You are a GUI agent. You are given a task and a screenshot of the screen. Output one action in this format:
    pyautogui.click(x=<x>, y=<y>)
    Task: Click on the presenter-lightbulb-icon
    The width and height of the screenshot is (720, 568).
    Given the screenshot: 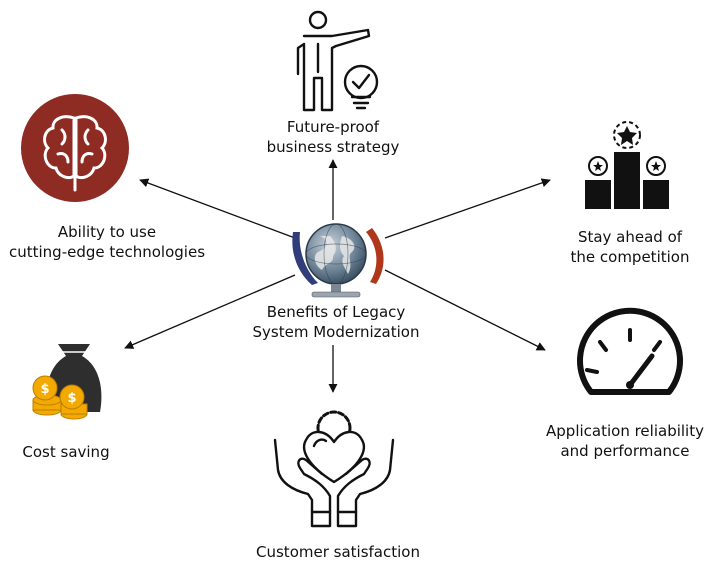 What is the action you would take?
    pyautogui.click(x=337, y=61)
    